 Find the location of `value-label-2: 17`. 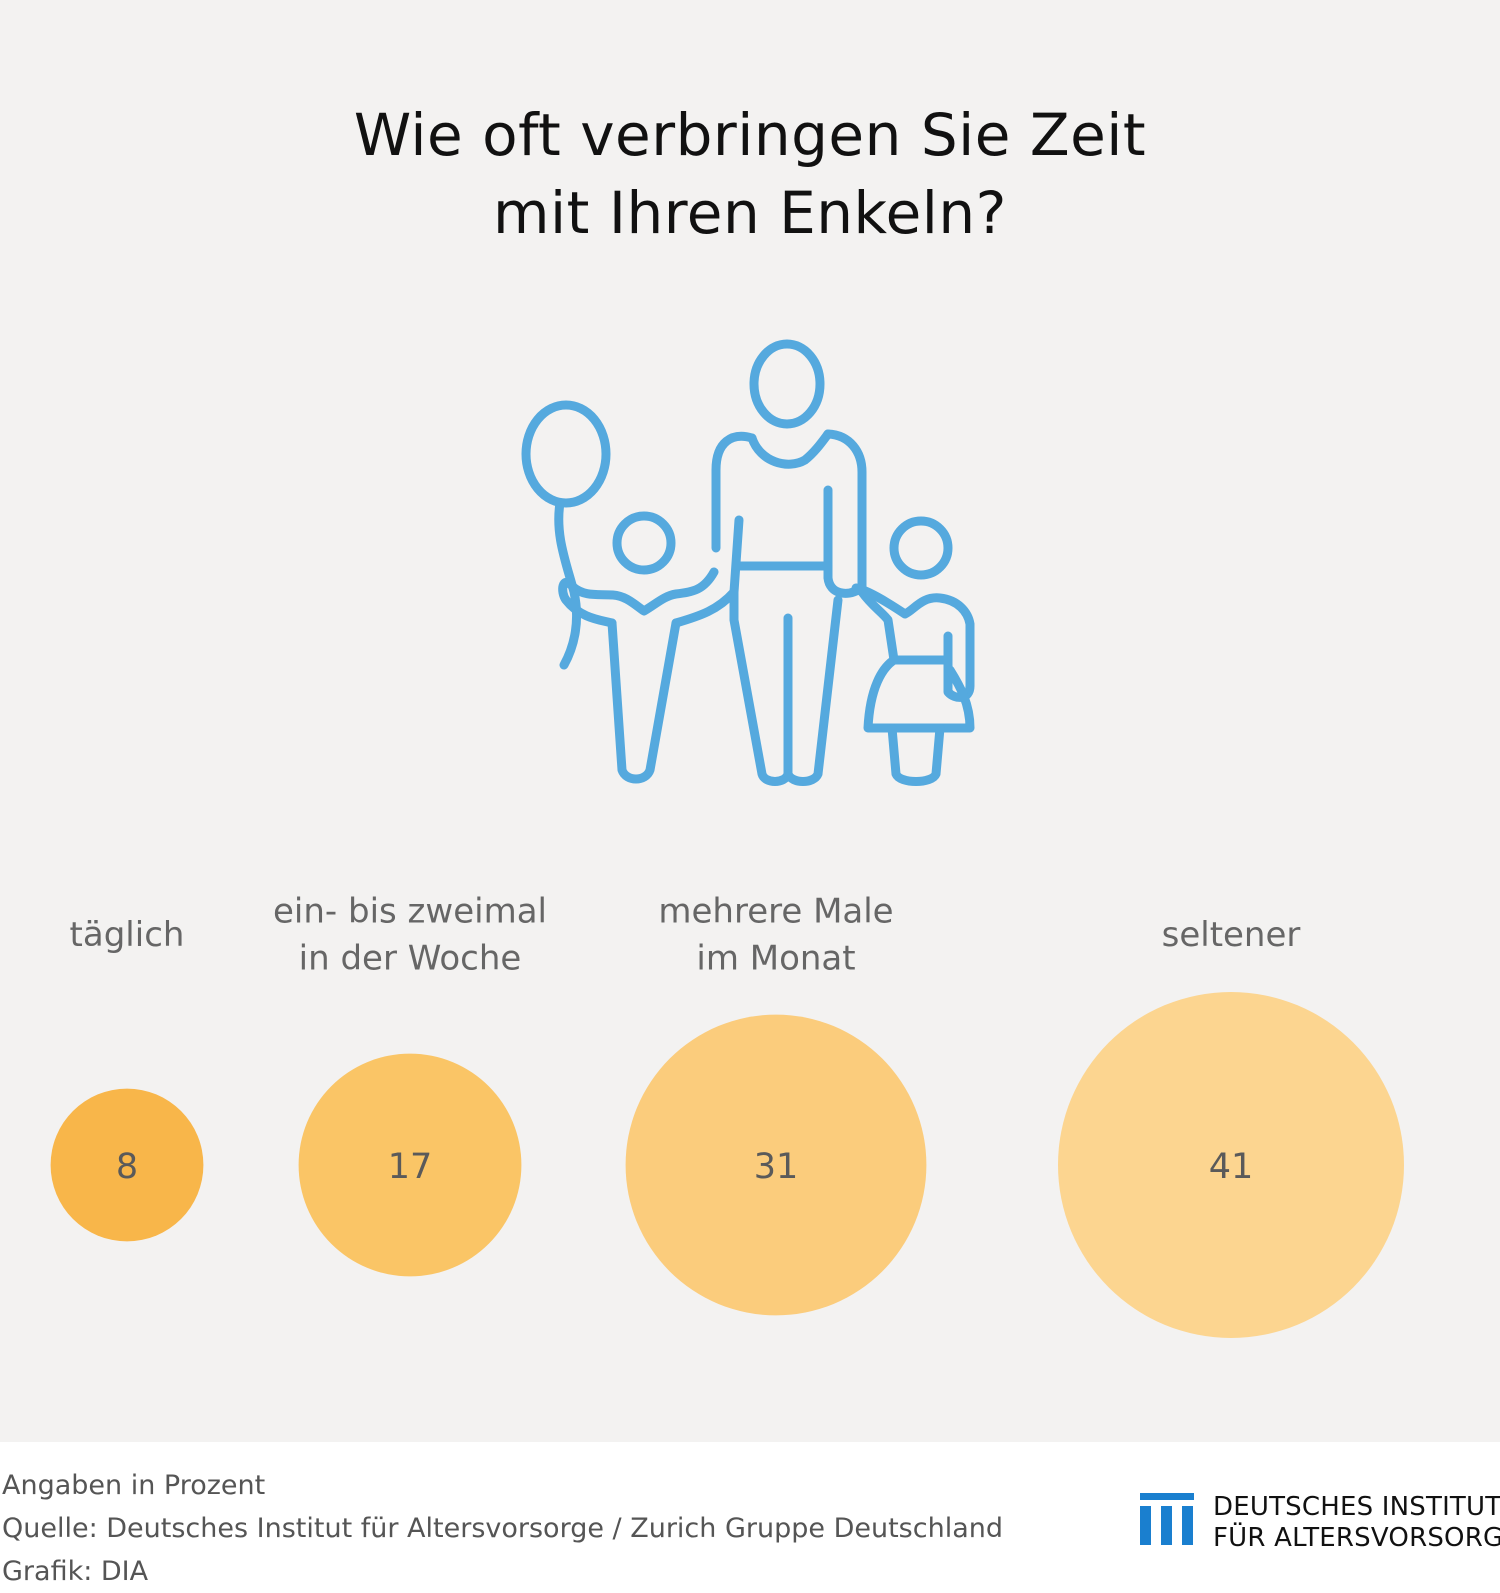

value-label-2: 17 is located at coordinates (410, 1167).